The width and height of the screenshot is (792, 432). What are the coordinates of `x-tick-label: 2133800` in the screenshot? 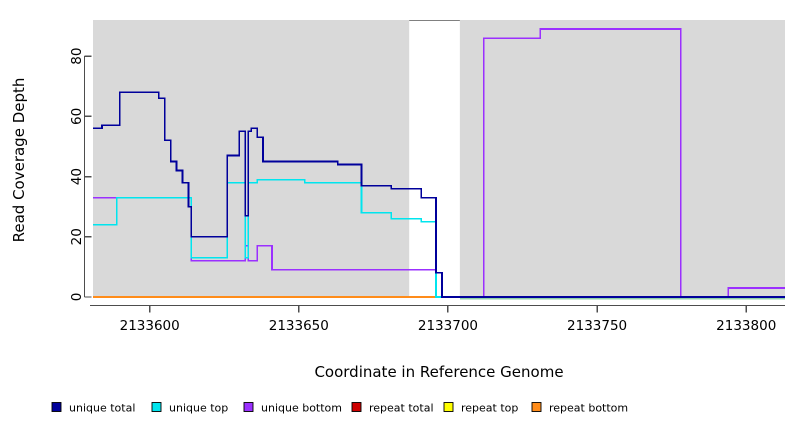 It's located at (746, 326).